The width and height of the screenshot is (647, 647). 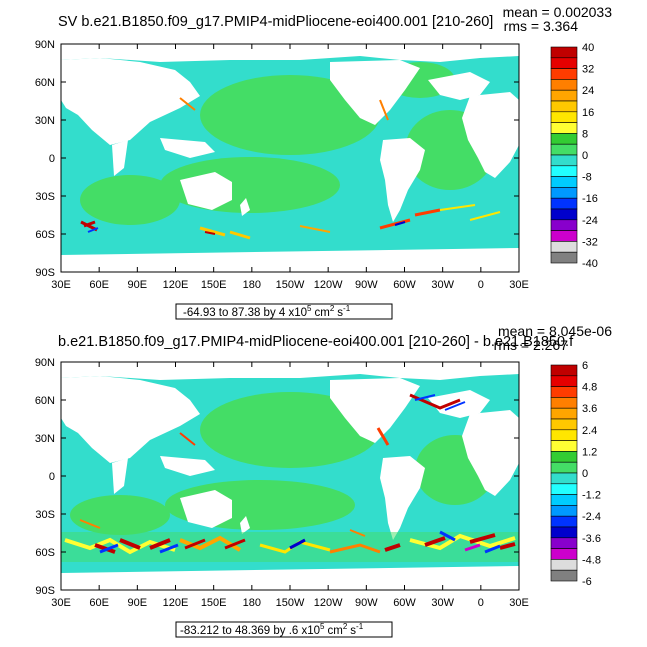 What do you see at coordinates (590, 221) in the screenshot?
I see `colorbar-label: -24` at bounding box center [590, 221].